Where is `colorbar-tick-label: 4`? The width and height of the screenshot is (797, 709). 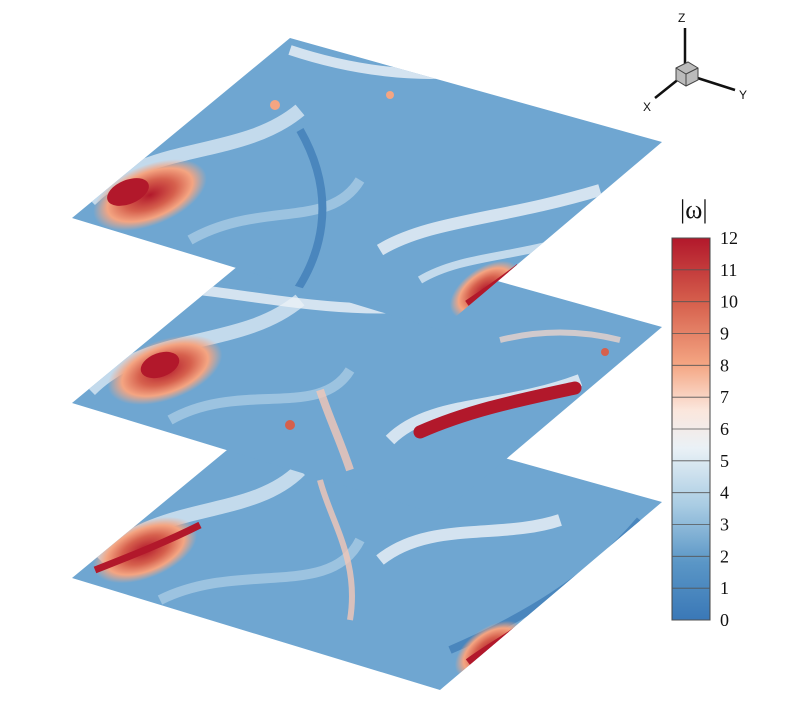 colorbar-tick-label: 4 is located at coordinates (724, 493).